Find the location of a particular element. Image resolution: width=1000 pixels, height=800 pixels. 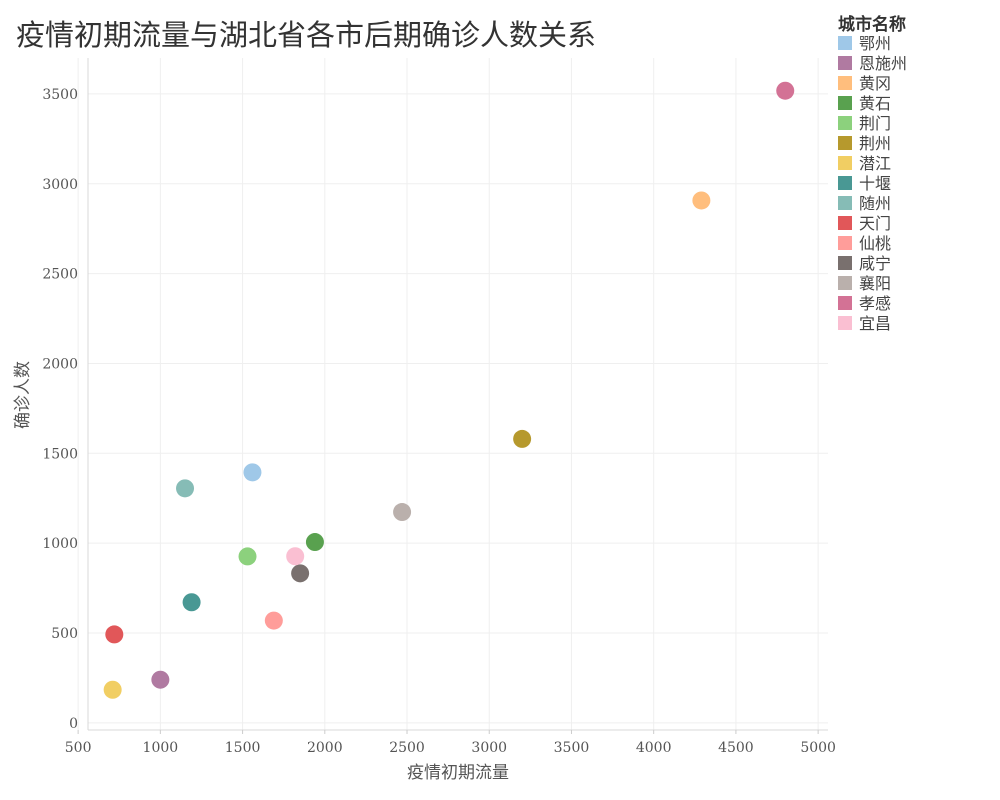

legend-label: 黄冈 is located at coordinates (875, 83).